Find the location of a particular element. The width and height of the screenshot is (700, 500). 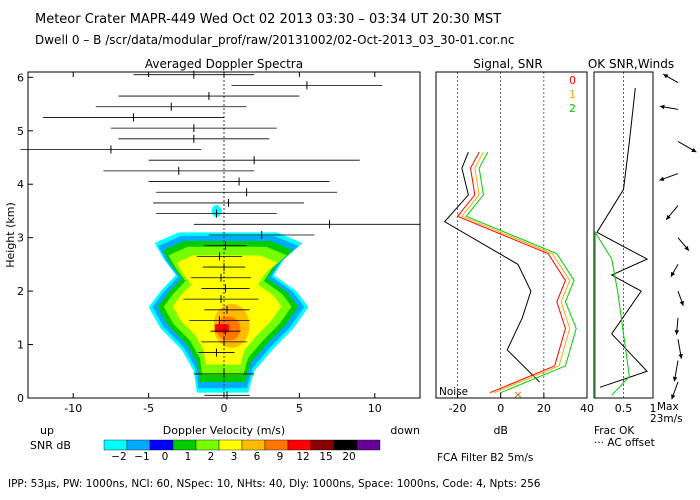

winds-title: OK SNR,Winds is located at coordinates (631, 64).